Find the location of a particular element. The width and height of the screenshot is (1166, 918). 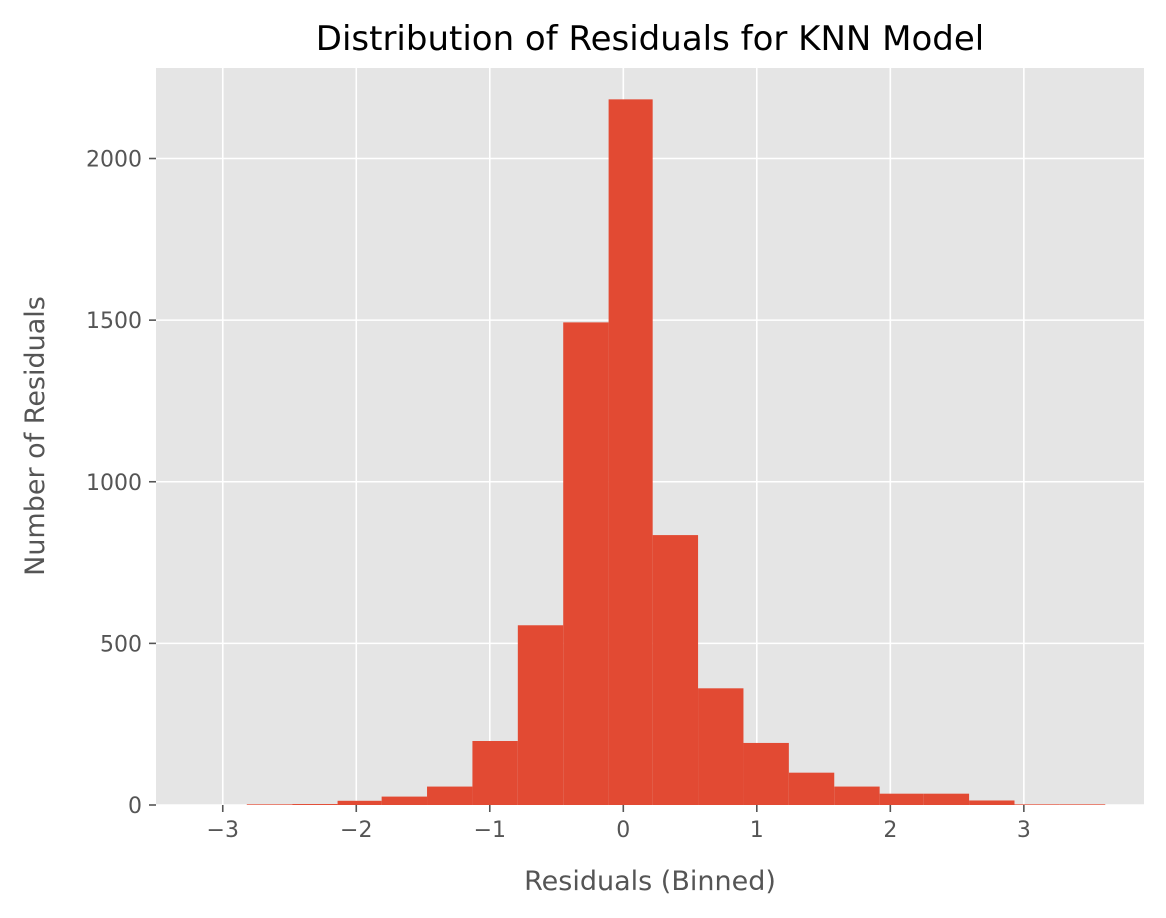

x-tick-label: −3 is located at coordinates (223, 830).